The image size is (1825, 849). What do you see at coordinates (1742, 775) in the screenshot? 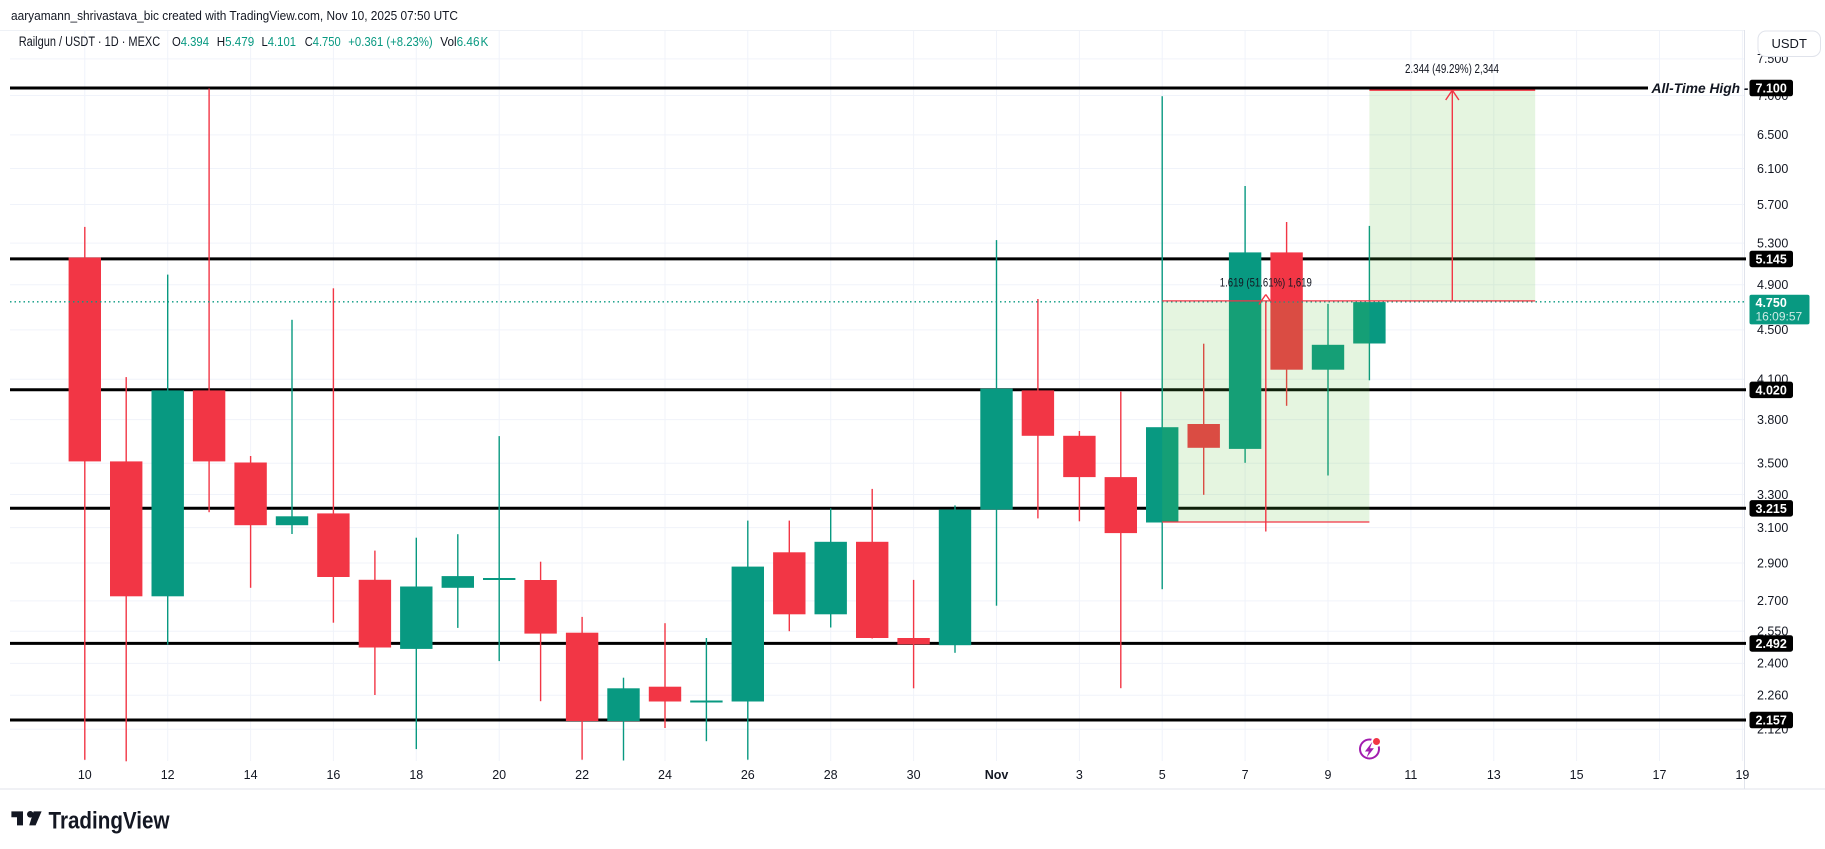
I see `svg-text: 19` at bounding box center [1742, 775].